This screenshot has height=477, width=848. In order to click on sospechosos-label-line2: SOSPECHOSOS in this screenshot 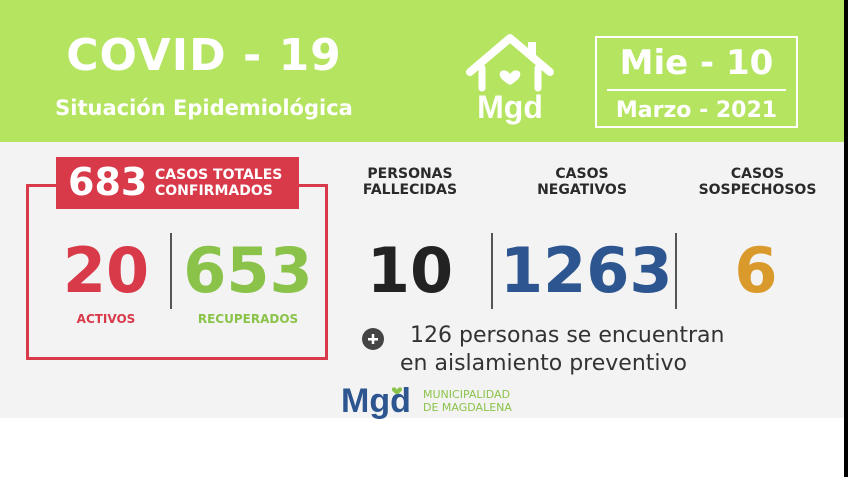, I will do `click(757, 190)`.